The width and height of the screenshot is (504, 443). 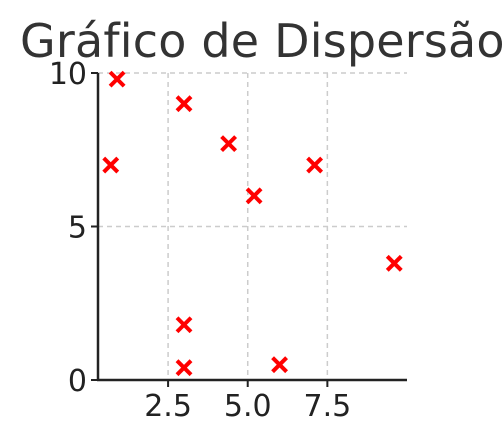 What do you see at coordinates (168, 406) in the screenshot?
I see `x-tick-label: 2.5` at bounding box center [168, 406].